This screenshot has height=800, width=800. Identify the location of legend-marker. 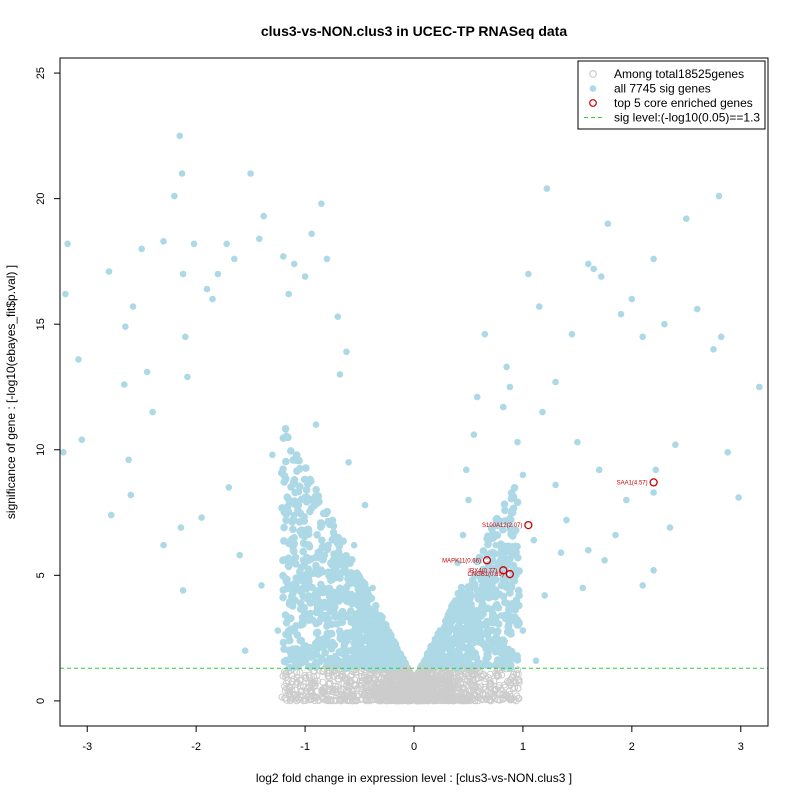
(593, 74).